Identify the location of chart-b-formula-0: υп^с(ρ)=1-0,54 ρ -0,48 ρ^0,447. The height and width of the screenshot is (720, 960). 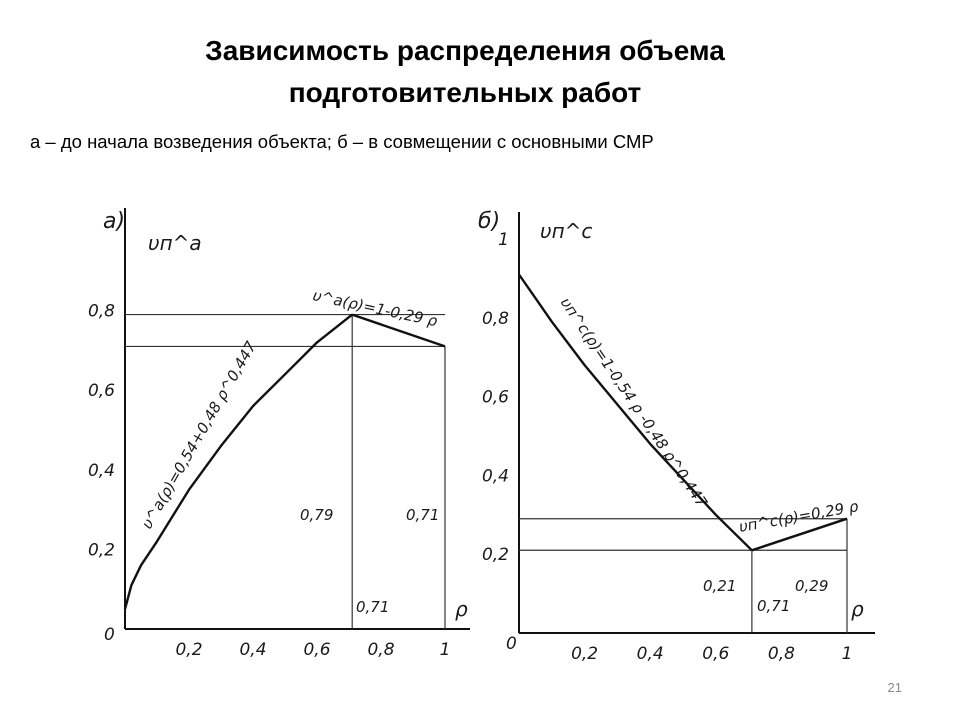
(634, 402).